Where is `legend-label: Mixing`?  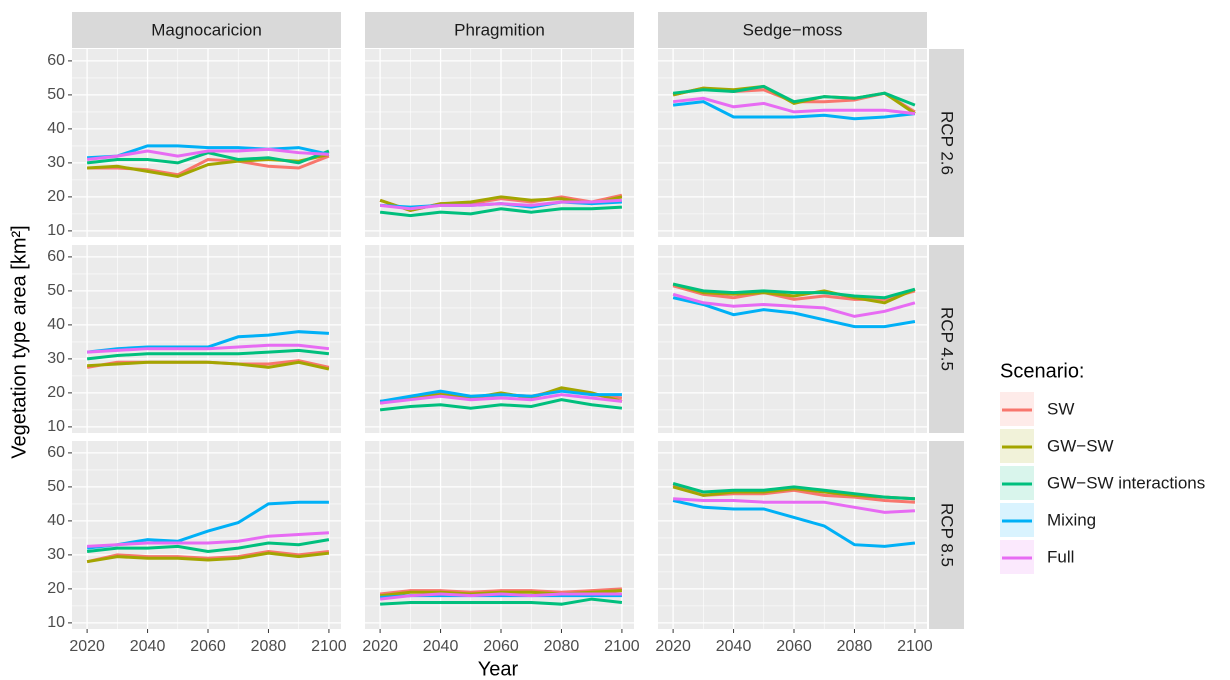
legend-label: Mixing is located at coordinates (1071, 519).